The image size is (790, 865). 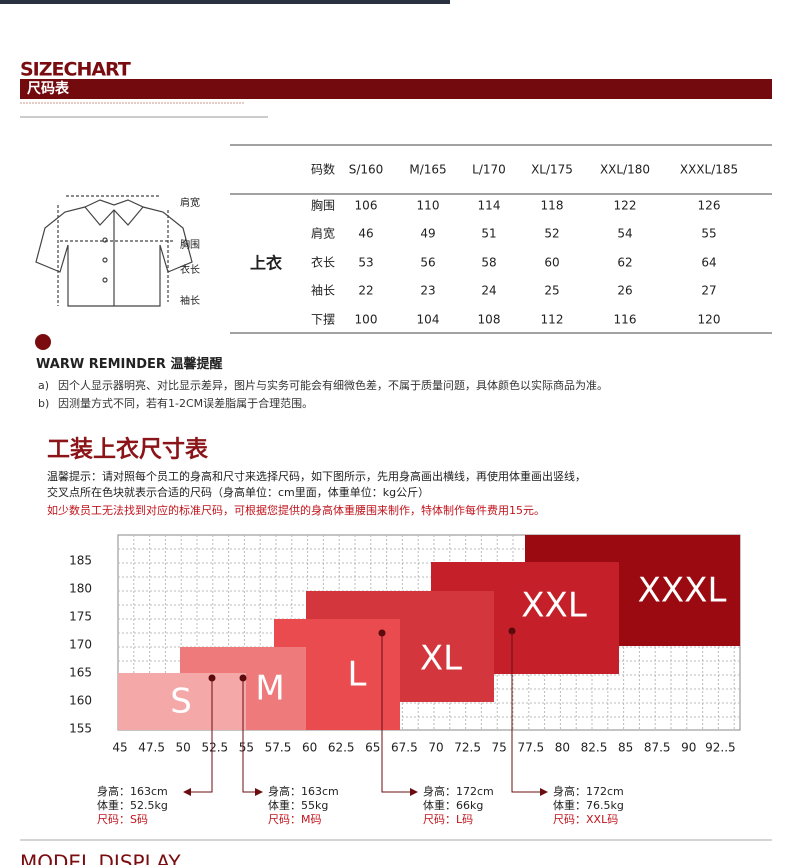 What do you see at coordinates (190, 269) in the screenshot?
I see `diagram-label: 衣长` at bounding box center [190, 269].